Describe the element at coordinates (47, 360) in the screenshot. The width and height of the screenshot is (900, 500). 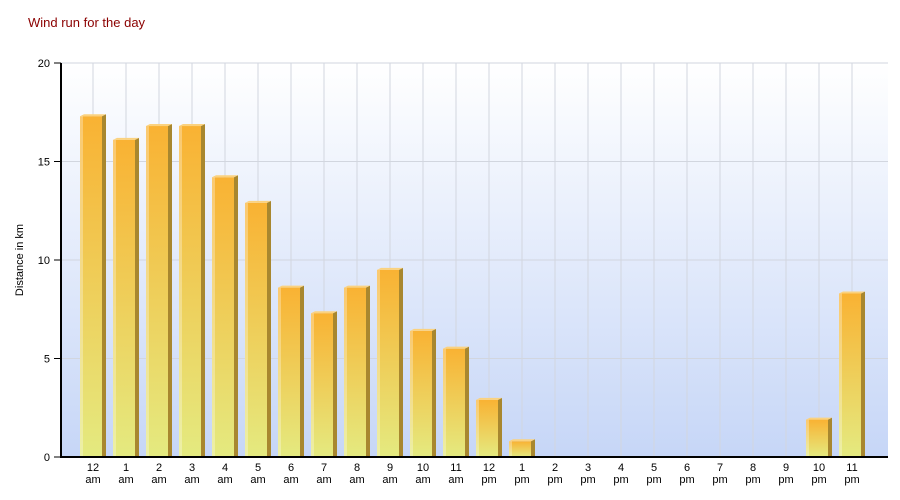
I see `y-tick-label: 5` at that location.